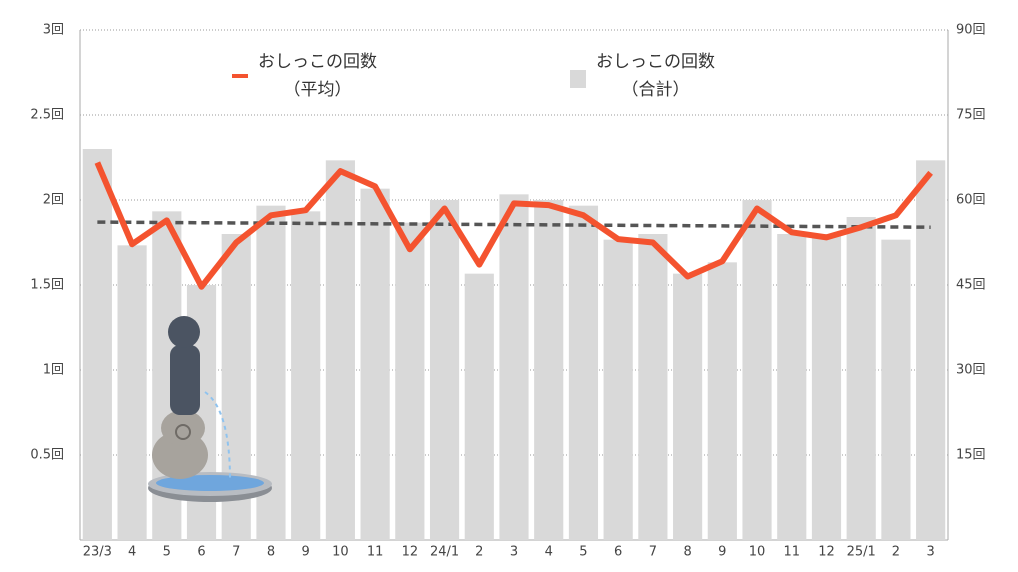  What do you see at coordinates (971, 30) in the screenshot?
I see `y2-tick-label: 90回` at bounding box center [971, 30].